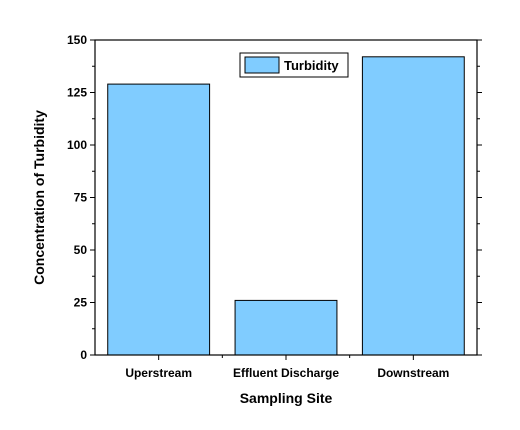 This screenshot has width=520, height=430. What do you see at coordinates (81, 303) in the screenshot?
I see `y-tick-label: 25` at bounding box center [81, 303].